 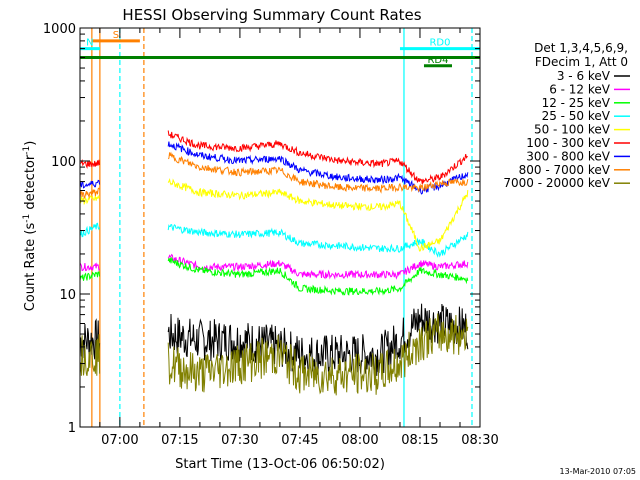 I want to click on x-axis-label: Start Time (13-Oct-06 06:50:02), so click(x=280, y=464).